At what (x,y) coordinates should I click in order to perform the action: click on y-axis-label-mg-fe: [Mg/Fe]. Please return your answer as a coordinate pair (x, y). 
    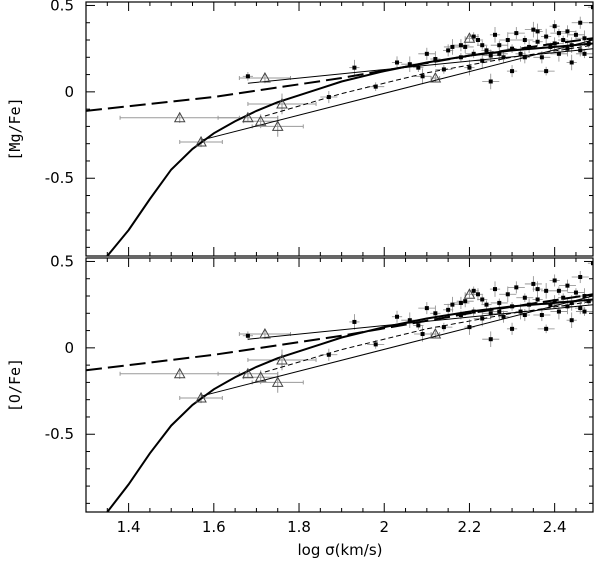
    Looking at the image, I should click on (15, 128).